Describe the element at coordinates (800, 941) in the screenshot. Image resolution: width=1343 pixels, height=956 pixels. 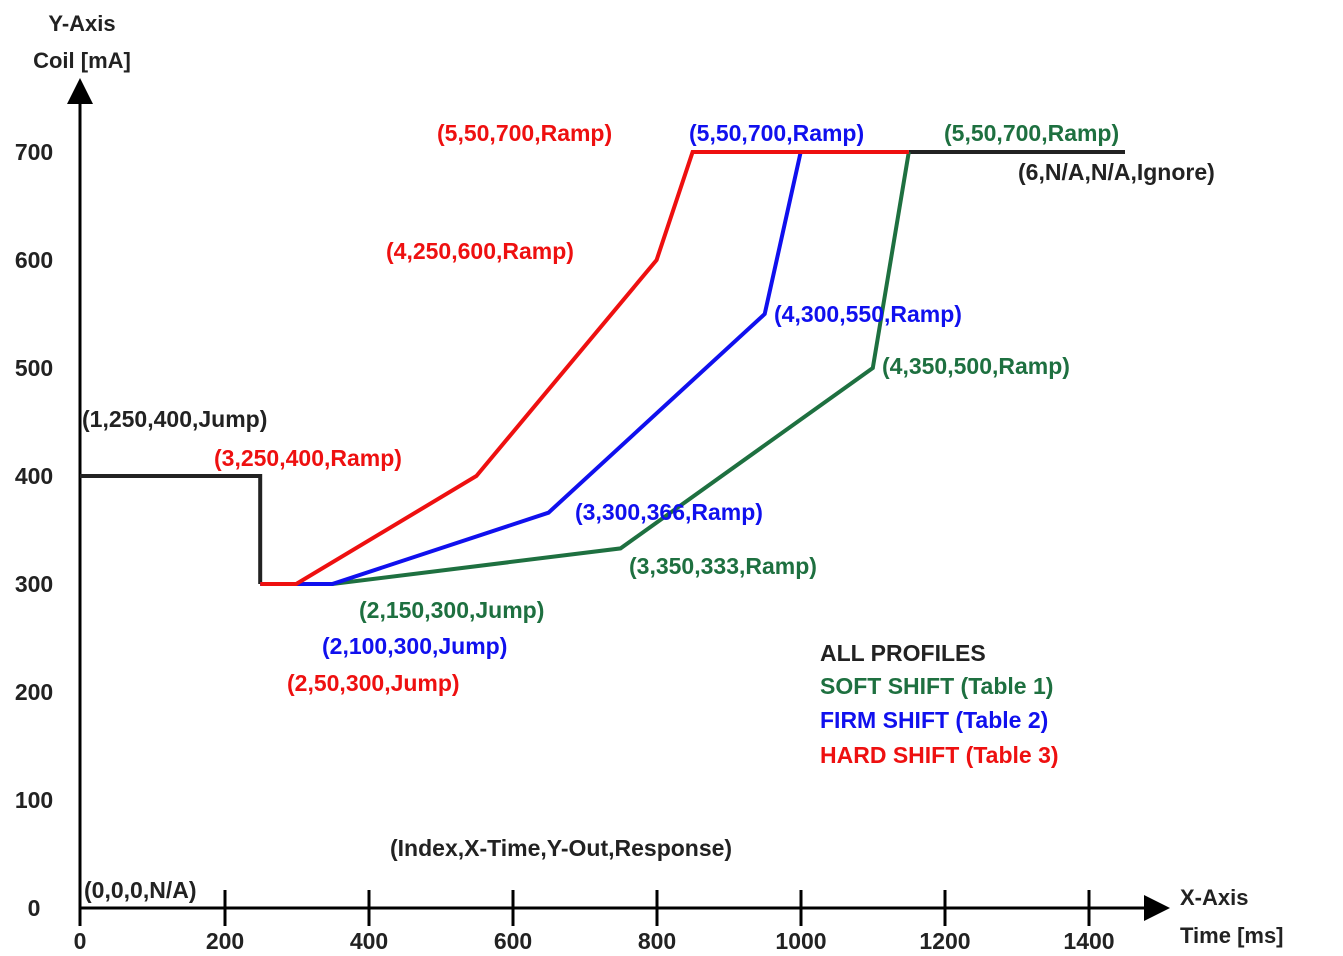
I see `x-tick-label-1000: 1000` at that location.